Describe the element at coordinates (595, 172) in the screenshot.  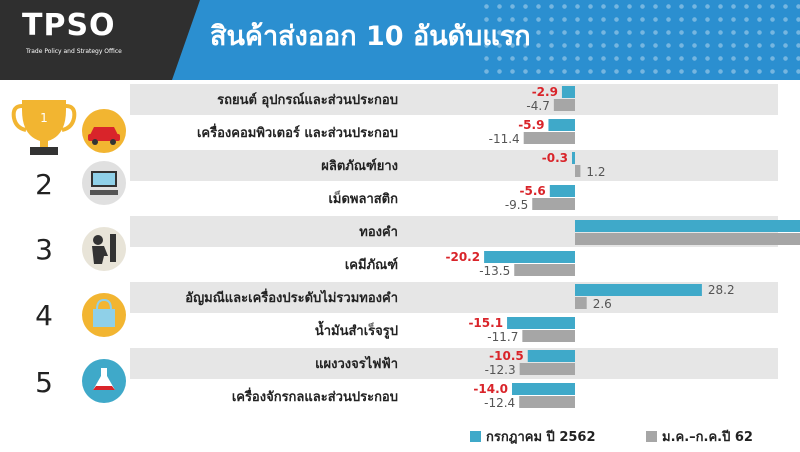
I see `value-label-series-b: 1.2` at that location.